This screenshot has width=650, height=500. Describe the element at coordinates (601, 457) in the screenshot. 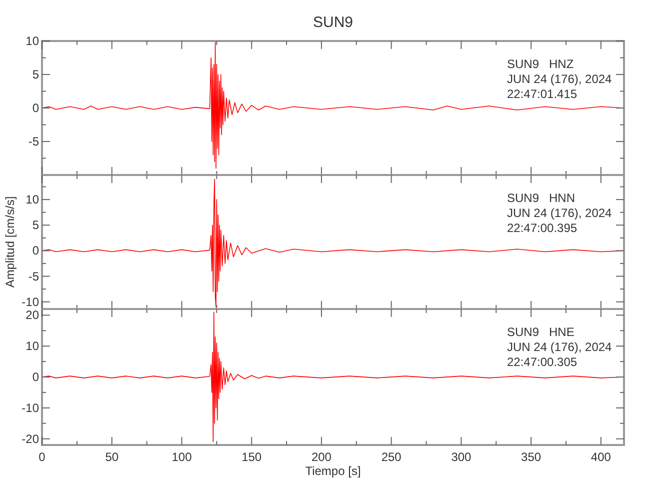

I see `x-tick-label: 400` at that location.